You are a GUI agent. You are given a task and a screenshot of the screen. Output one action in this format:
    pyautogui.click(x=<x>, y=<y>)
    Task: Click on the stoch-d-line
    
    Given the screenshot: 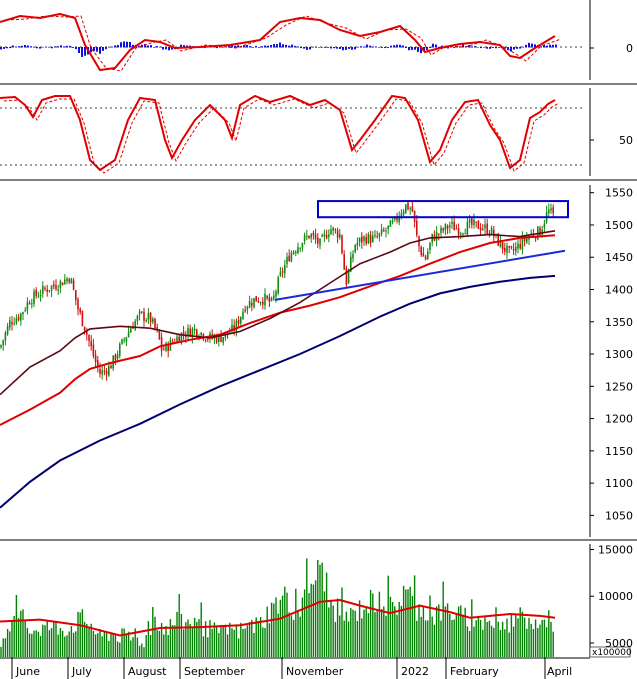 What is the action you would take?
    pyautogui.click(x=281, y=136)
    